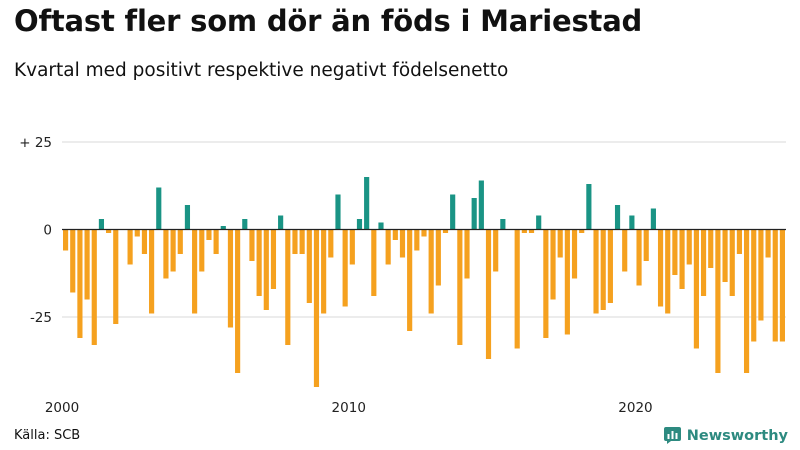 This screenshot has width=800, height=450. I want to click on chart-title: Oftast fler som dör än föds i Mariestad, so click(328, 21).